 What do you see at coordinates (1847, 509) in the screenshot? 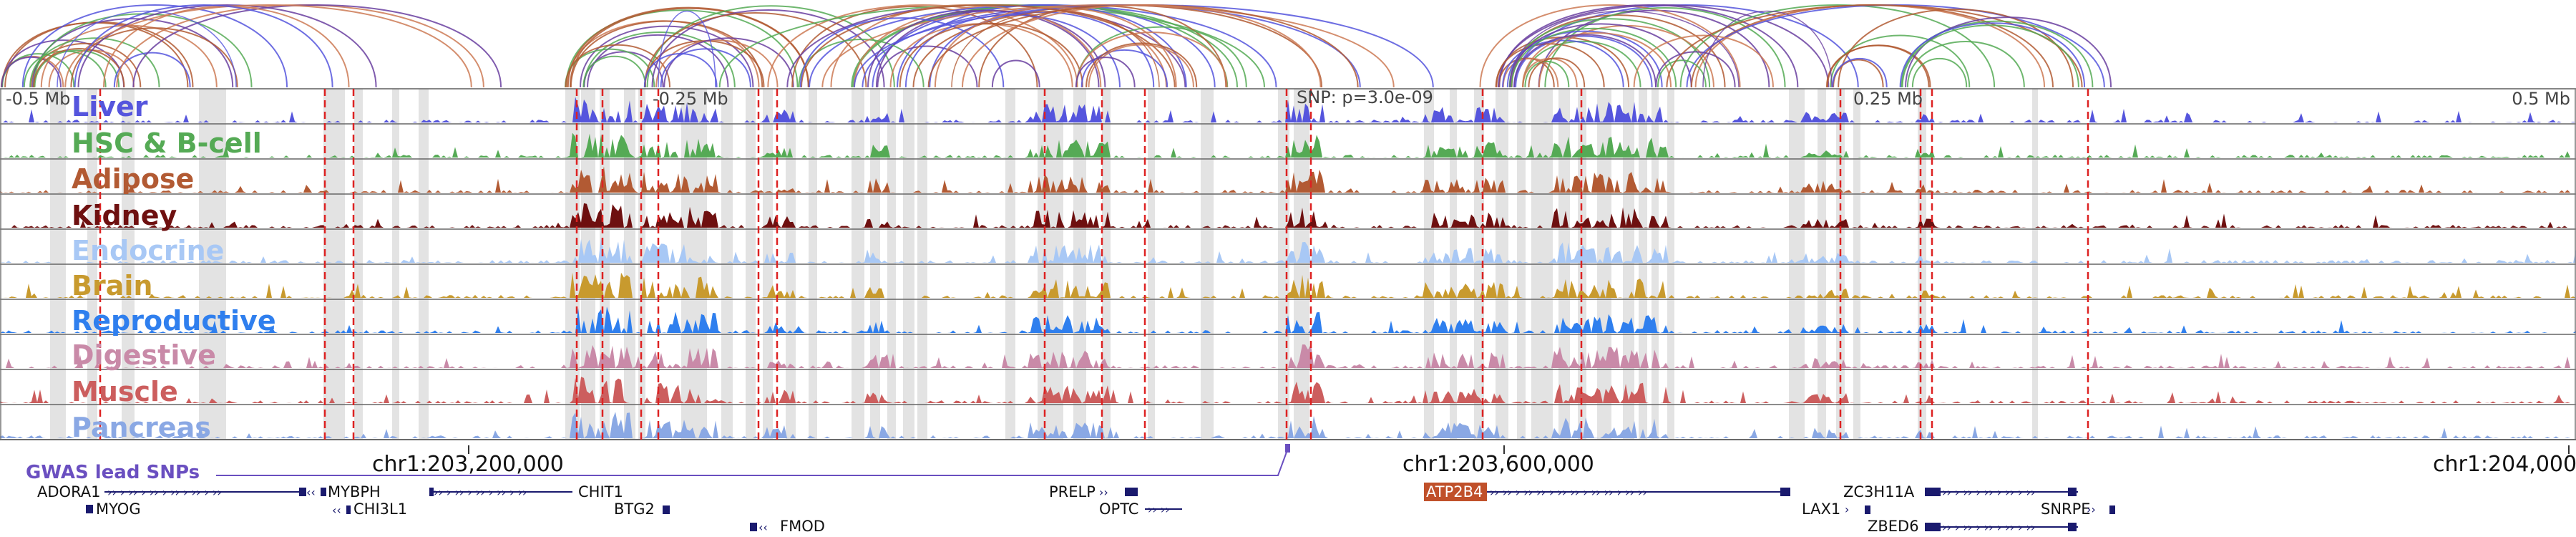
I see `strand-arrows: ›` at bounding box center [1847, 509].